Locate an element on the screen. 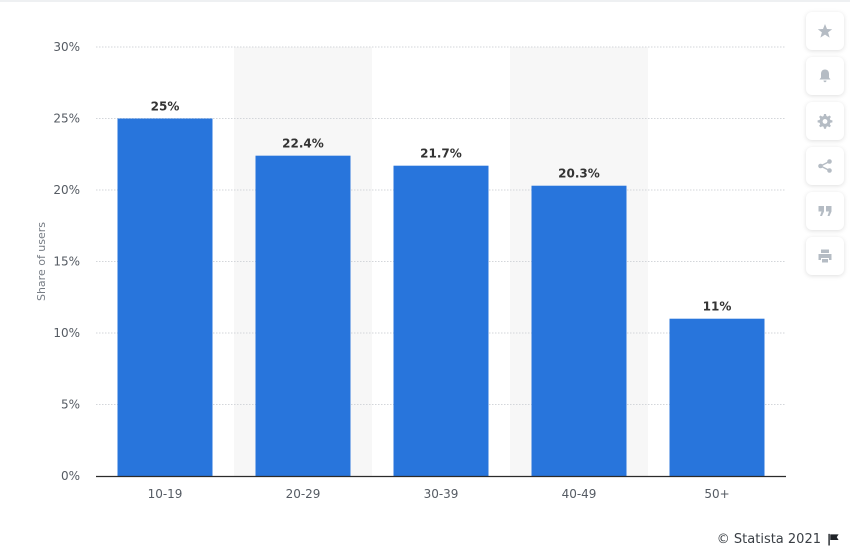 The image size is (850, 553). y-tick-label: 30% is located at coordinates (66, 47).